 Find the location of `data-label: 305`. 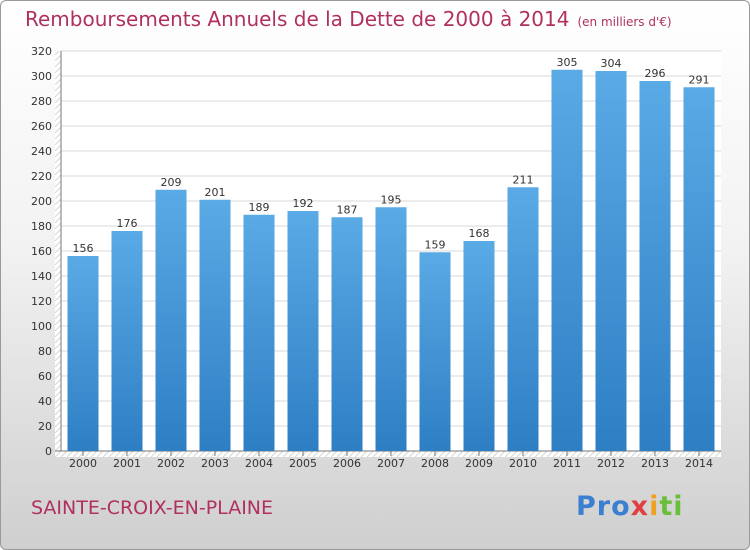

data-label: 305 is located at coordinates (567, 62).